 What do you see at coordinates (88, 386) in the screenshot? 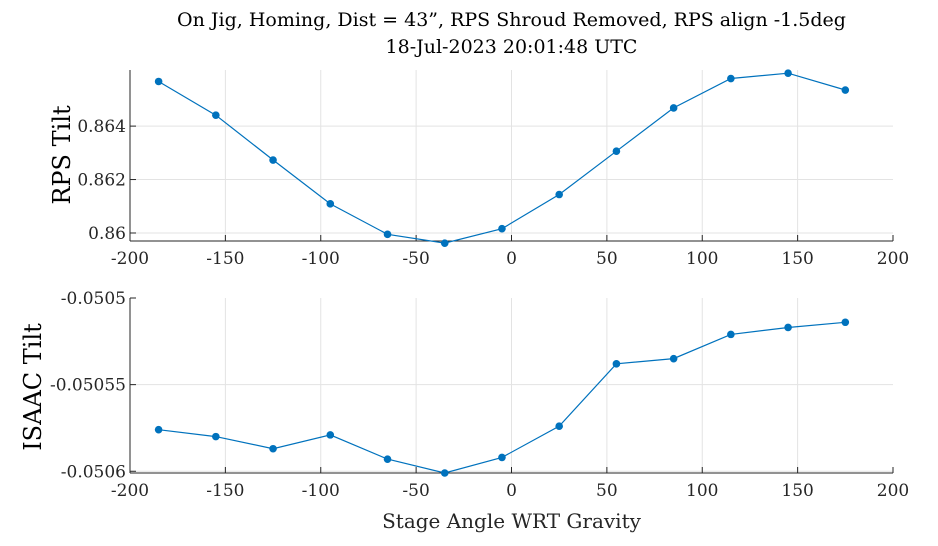
I see `isaac-y-tick-label: -0.05055` at bounding box center [88, 386].